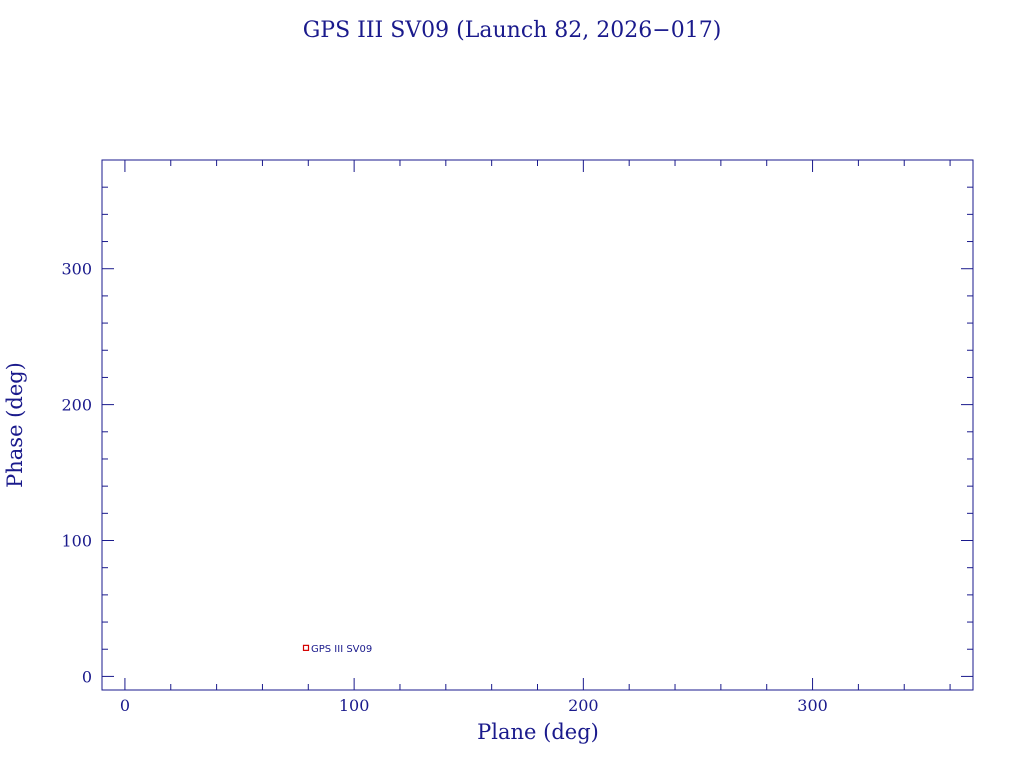 Image resolution: width=1024 pixels, height=768 pixels. I want to click on x-tick-label: 200, so click(583, 705).